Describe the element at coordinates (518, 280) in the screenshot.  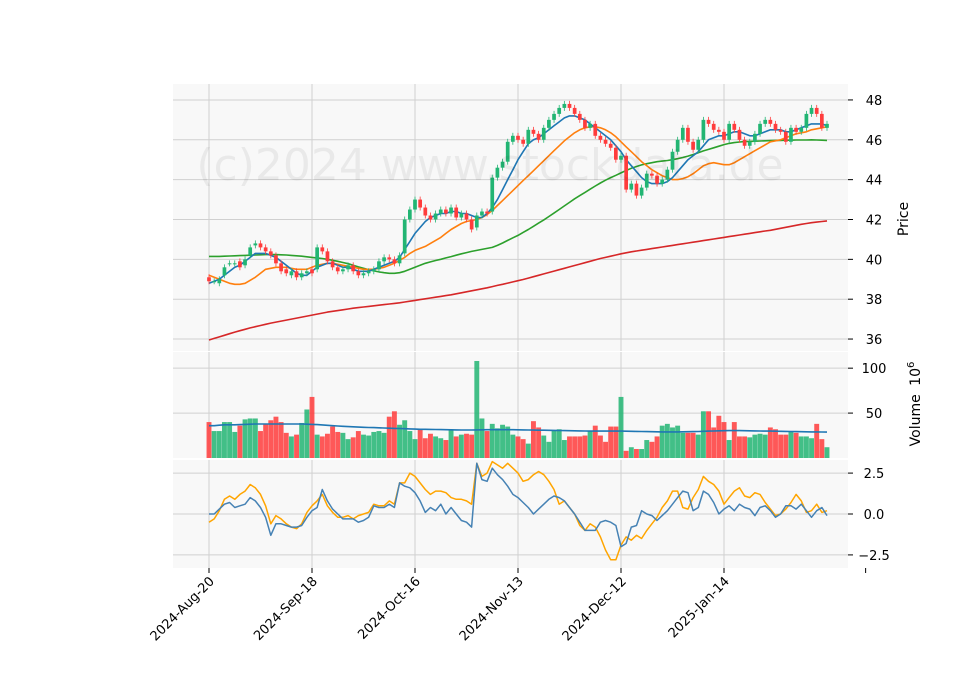
I see `ma-200-line` at that location.